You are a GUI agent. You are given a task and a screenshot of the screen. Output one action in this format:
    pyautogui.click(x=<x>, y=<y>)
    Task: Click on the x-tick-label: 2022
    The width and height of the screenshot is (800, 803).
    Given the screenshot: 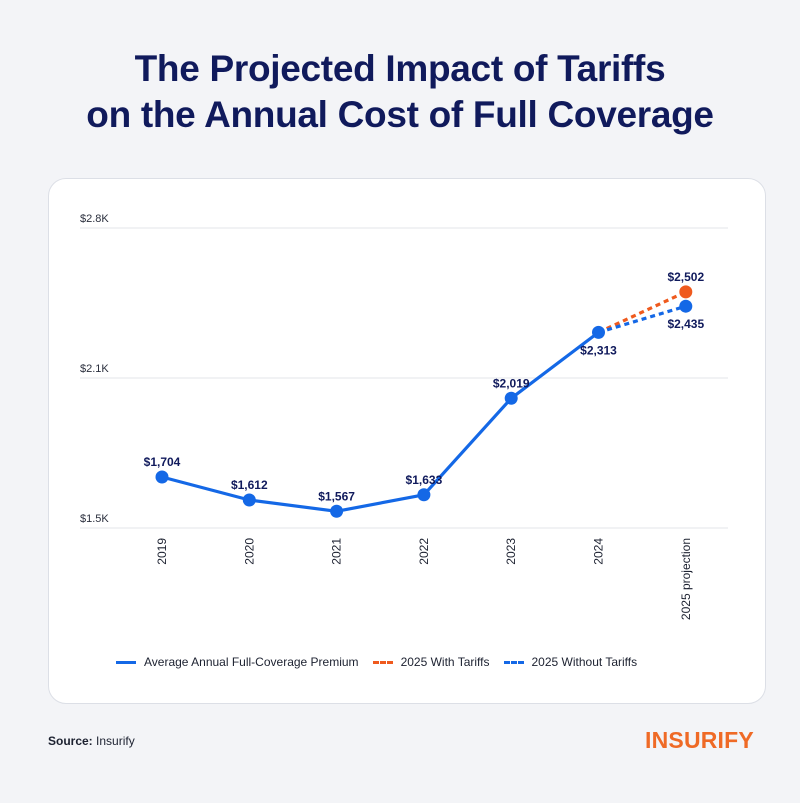 What is the action you would take?
    pyautogui.click(x=424, y=551)
    